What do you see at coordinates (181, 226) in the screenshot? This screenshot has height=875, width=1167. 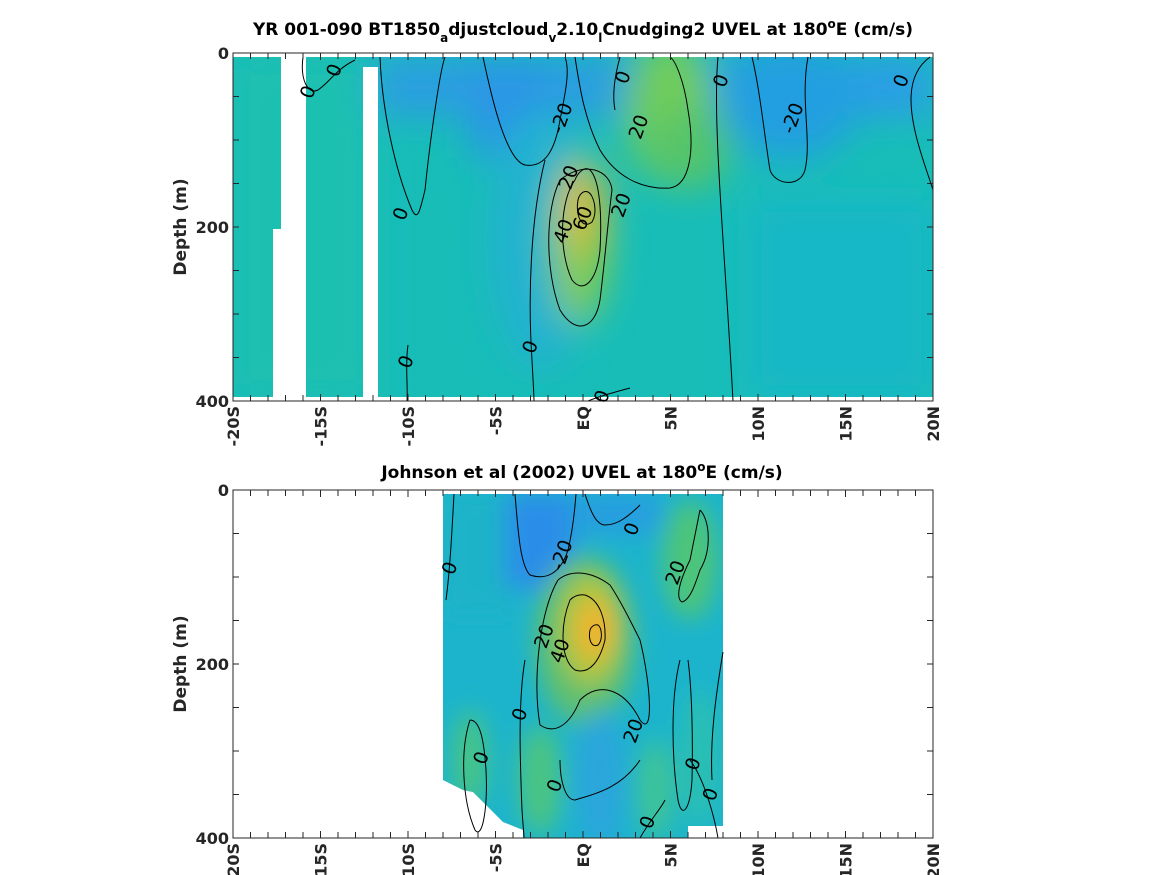 I see `panel-model-ylabel: Depth (m)` at bounding box center [181, 226].